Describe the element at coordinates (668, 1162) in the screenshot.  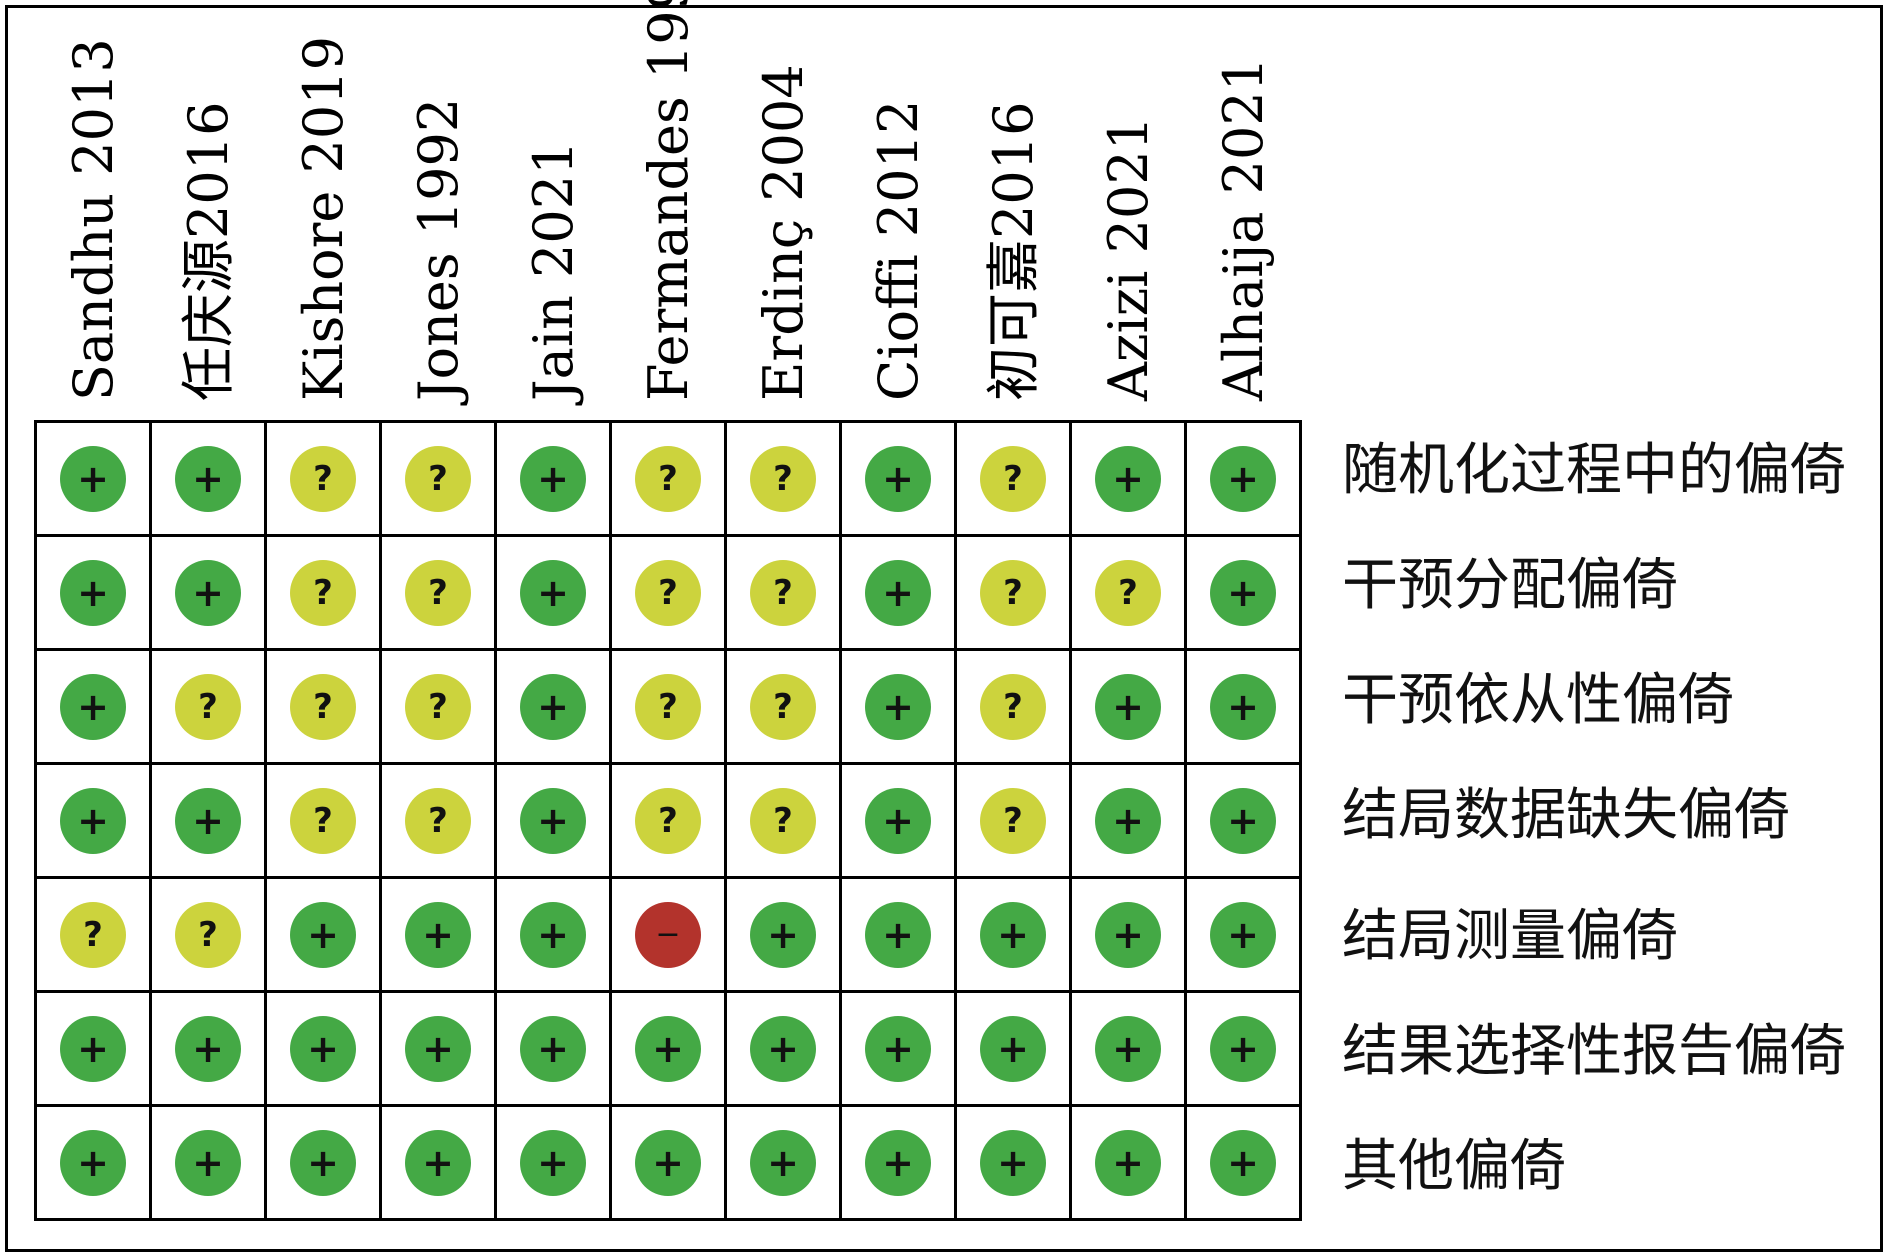
I see `grid-row: + + + + + + + + + + +` at that location.